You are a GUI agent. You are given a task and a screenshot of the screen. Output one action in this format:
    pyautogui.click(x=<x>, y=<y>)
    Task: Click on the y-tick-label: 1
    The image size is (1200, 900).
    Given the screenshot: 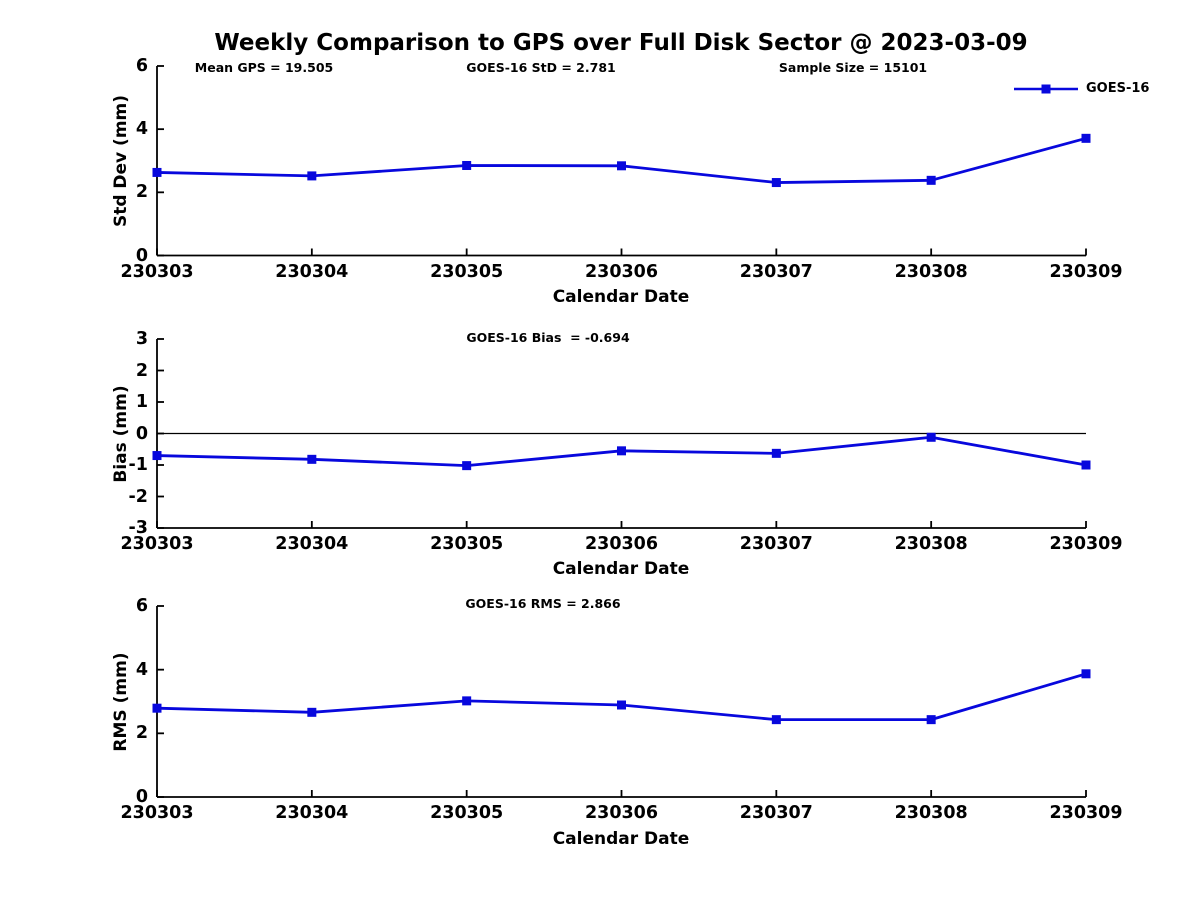 What is the action you would take?
    pyautogui.click(x=141, y=402)
    